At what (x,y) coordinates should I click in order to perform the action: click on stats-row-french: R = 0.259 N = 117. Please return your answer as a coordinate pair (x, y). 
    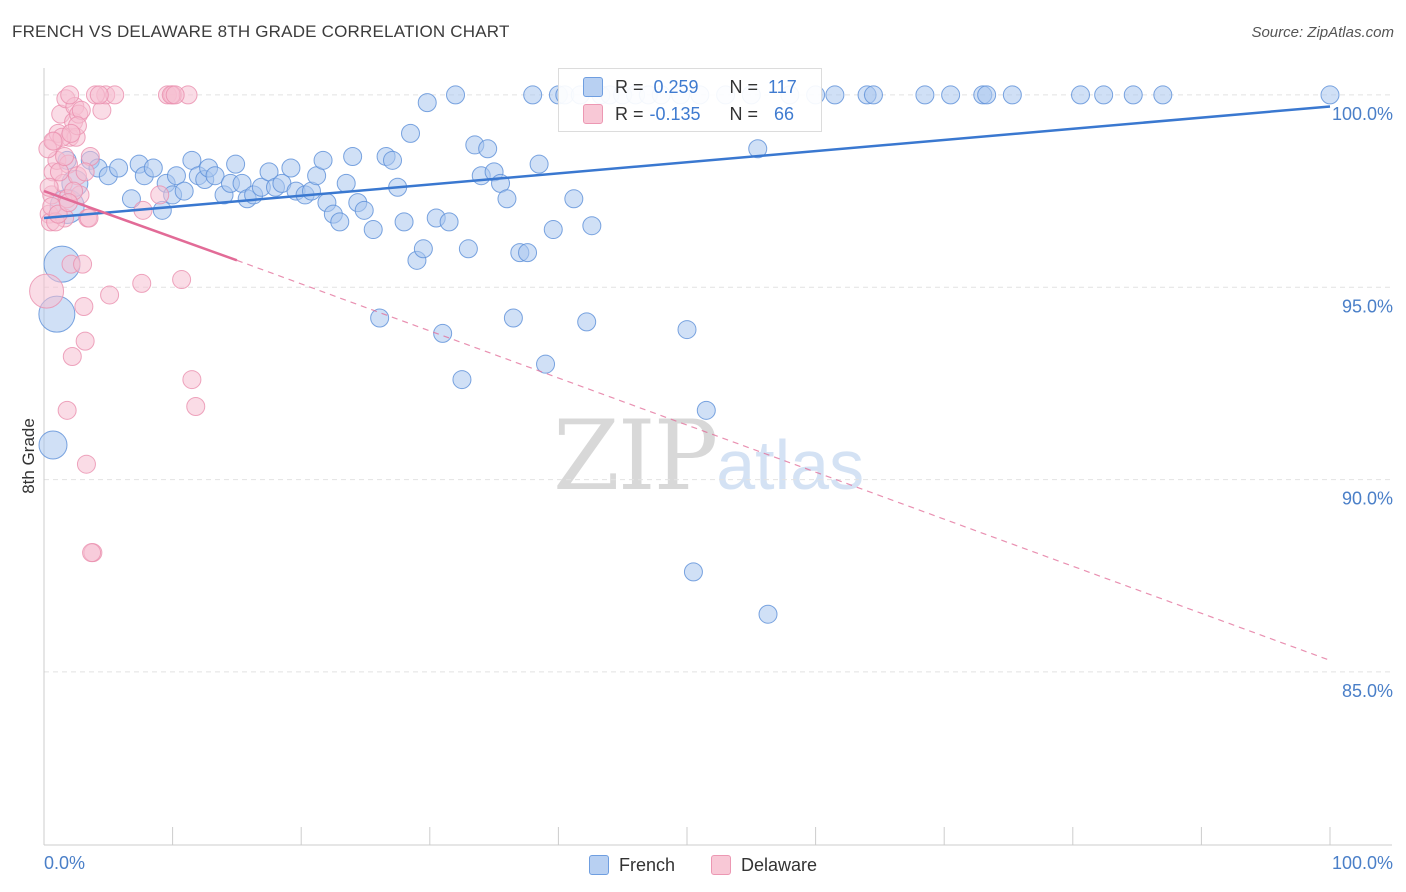
    Looking at the image, I should click on (690, 87).